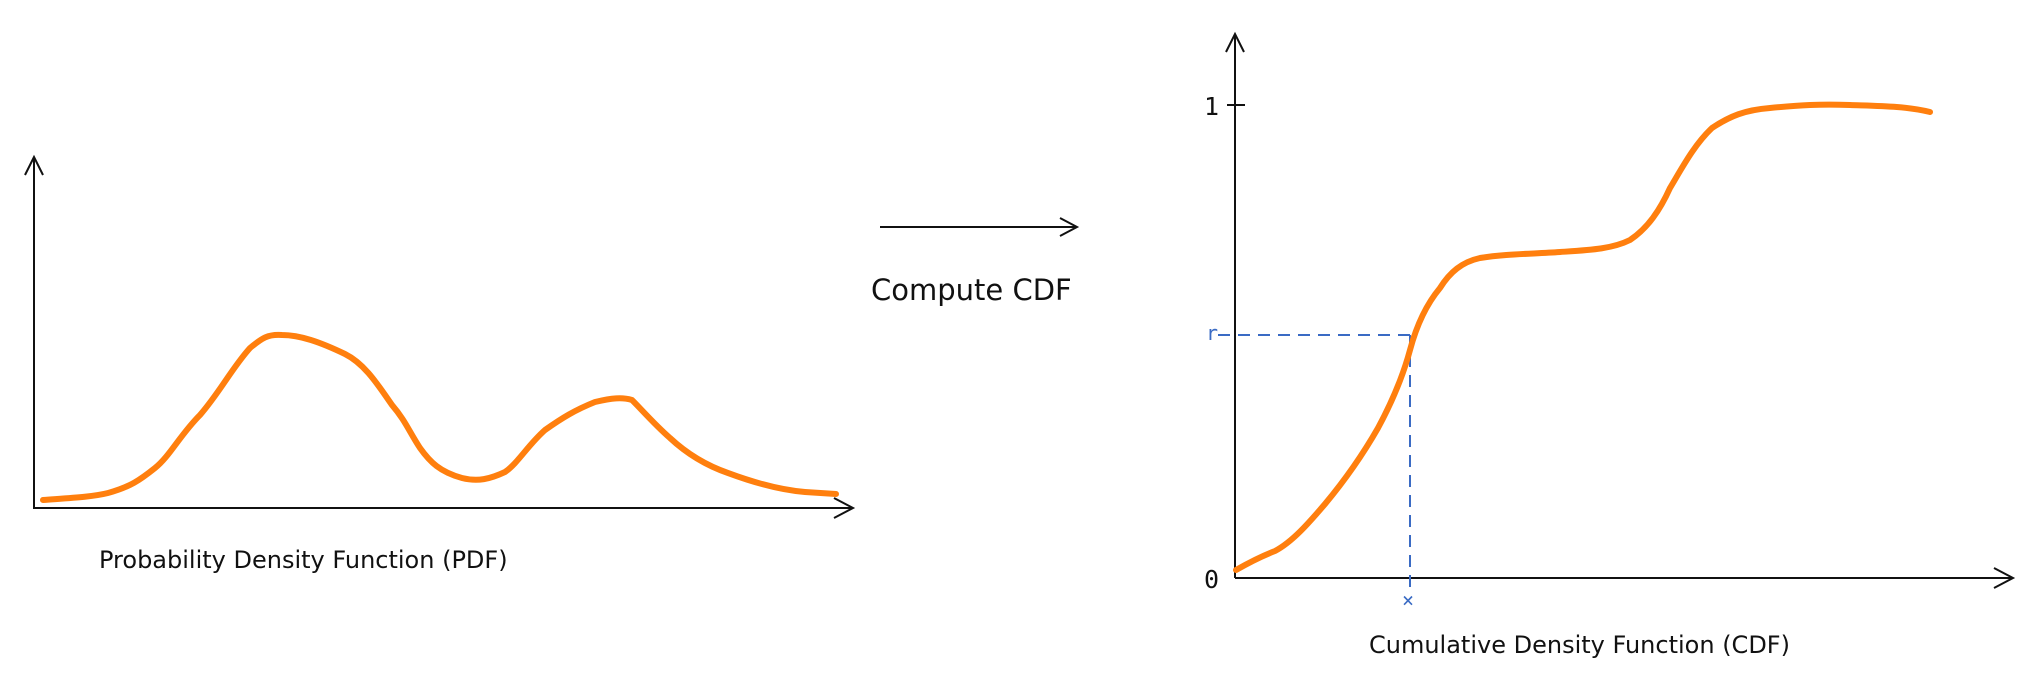 The image size is (2034, 690). What do you see at coordinates (844, 508) in the screenshot?
I see `pdf-x-axis-arrowhead` at bounding box center [844, 508].